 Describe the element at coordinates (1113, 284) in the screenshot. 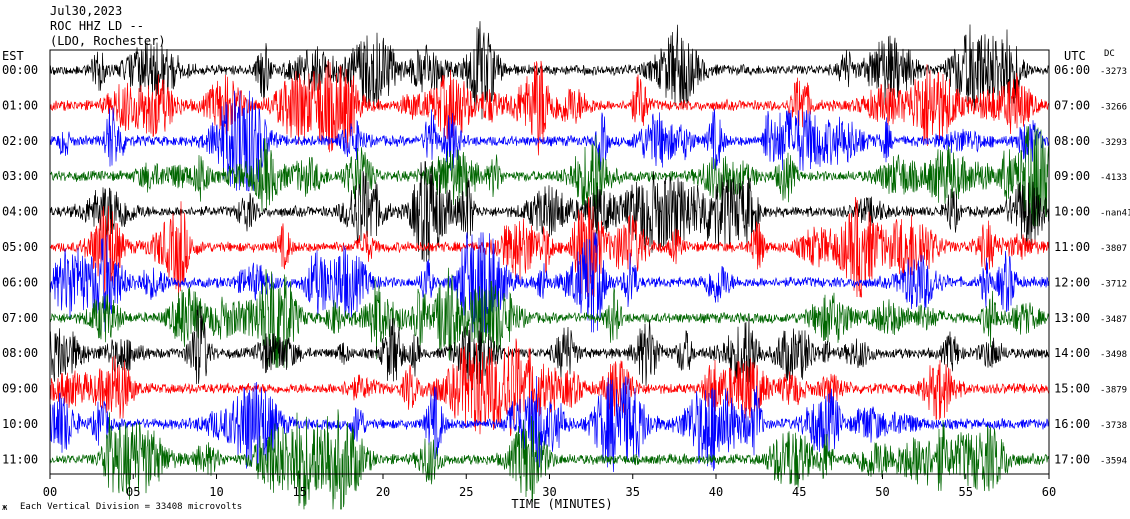

I see `dc-offset-label: -3712` at that location.